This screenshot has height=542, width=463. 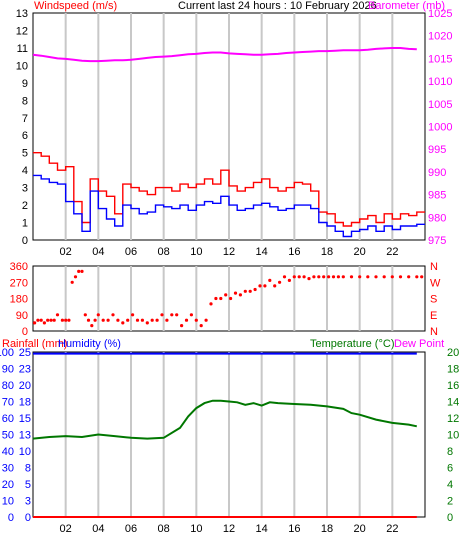 What do you see at coordinates (196, 252) in the screenshot?
I see `x-tick-label: 10` at bounding box center [196, 252].